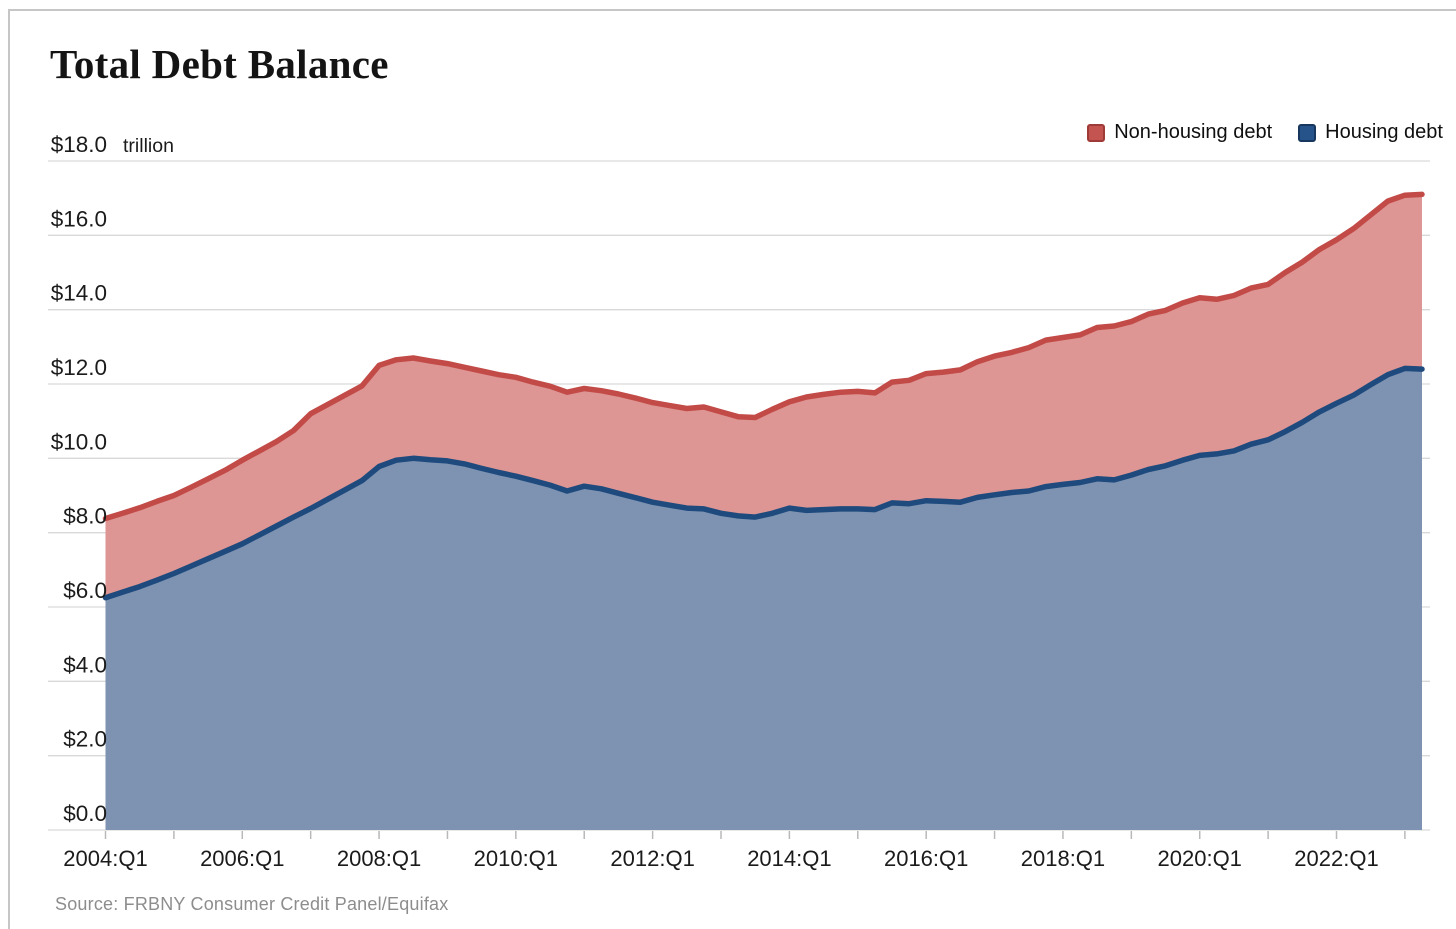  What do you see at coordinates (219, 64) in the screenshot?
I see `page-title: Total Debt Balance` at bounding box center [219, 64].